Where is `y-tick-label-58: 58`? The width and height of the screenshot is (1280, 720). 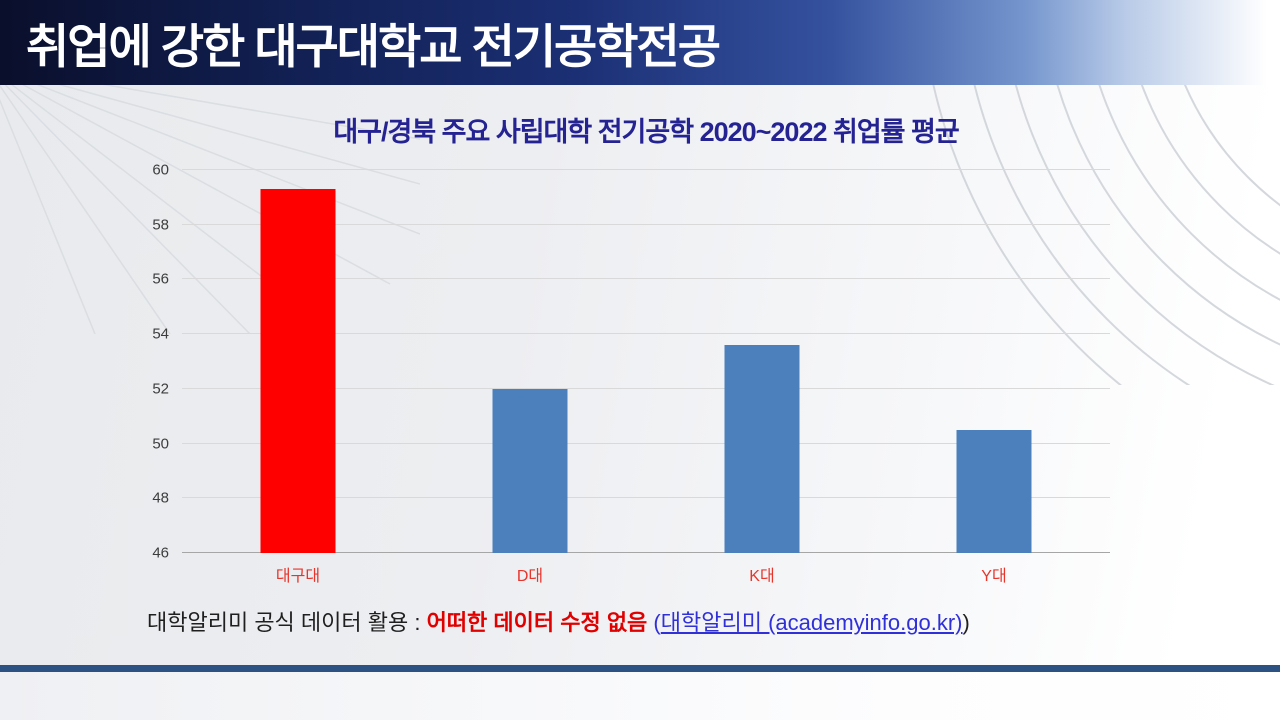 y-tick-label-58: 58 is located at coordinates (160, 225).